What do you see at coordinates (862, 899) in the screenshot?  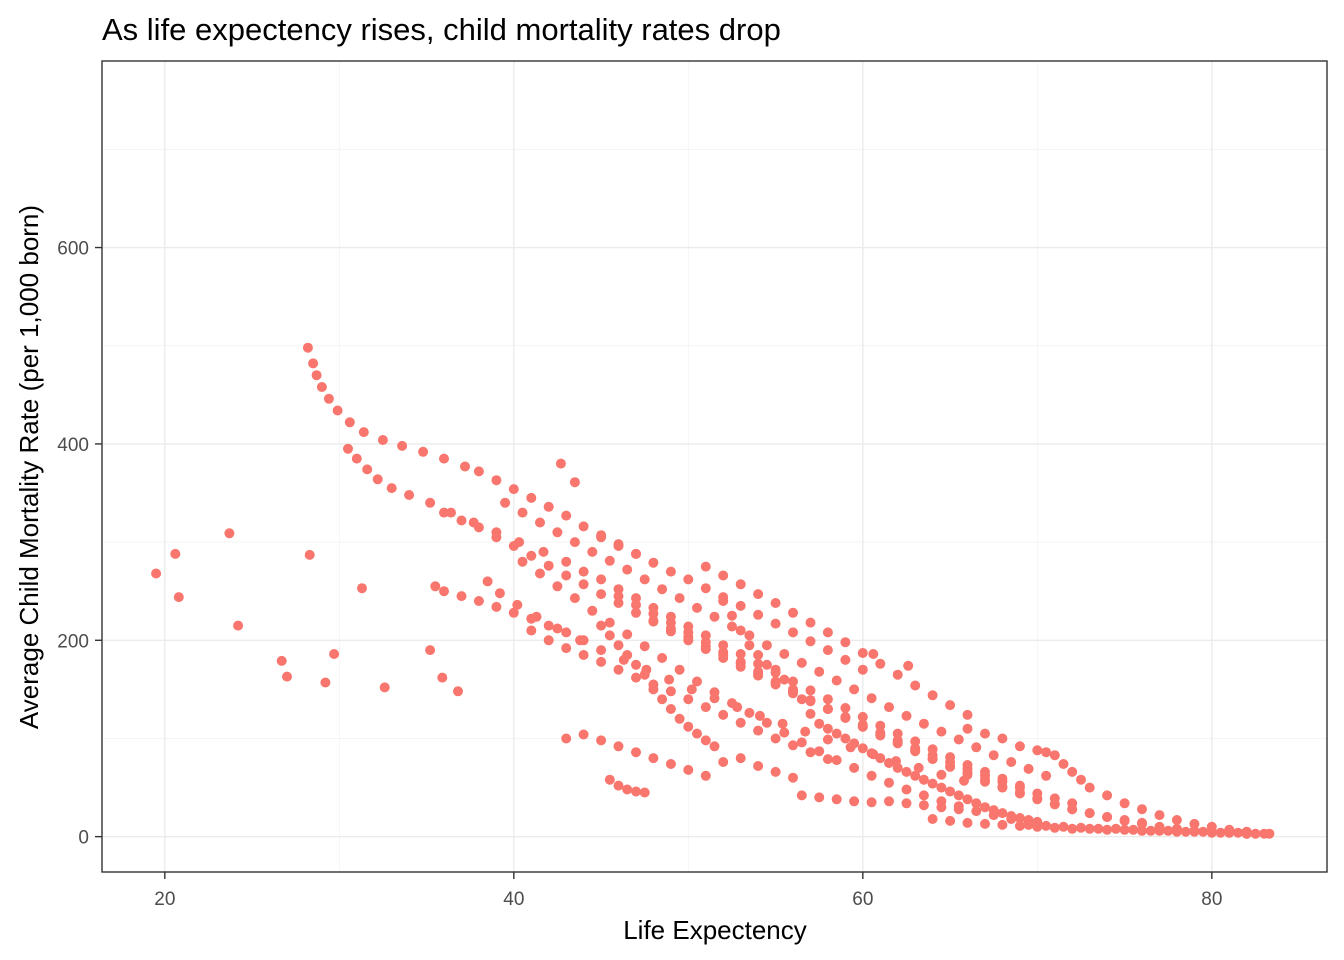 I see `x-tick-label: 60` at bounding box center [862, 899].